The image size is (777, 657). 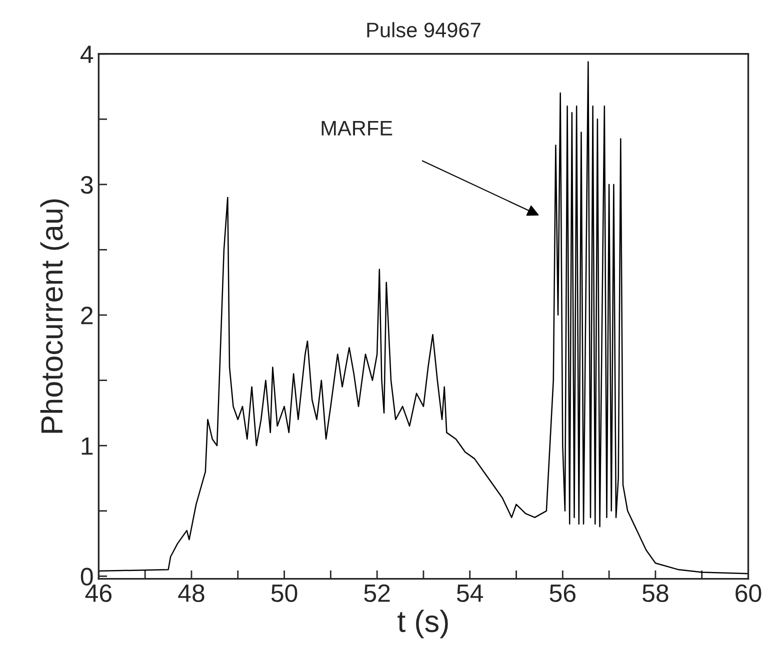 I want to click on x-tick-label: 50, so click(x=284, y=593).